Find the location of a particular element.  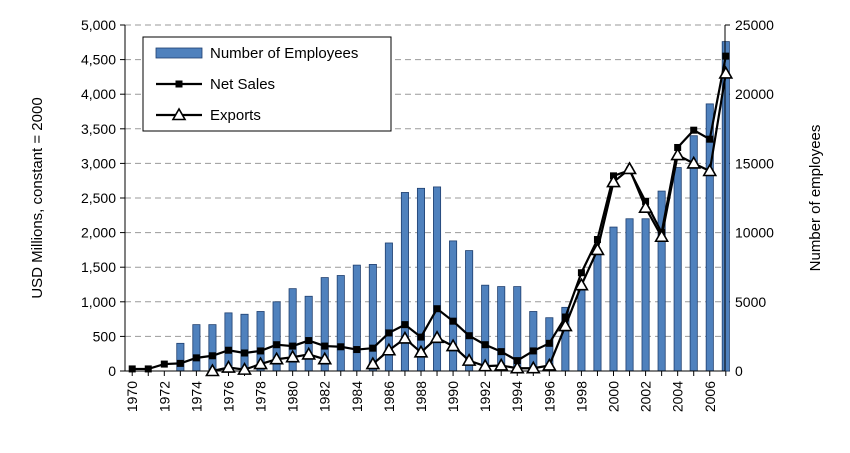

y2-tick-label: 5000 is located at coordinates (750, 302).